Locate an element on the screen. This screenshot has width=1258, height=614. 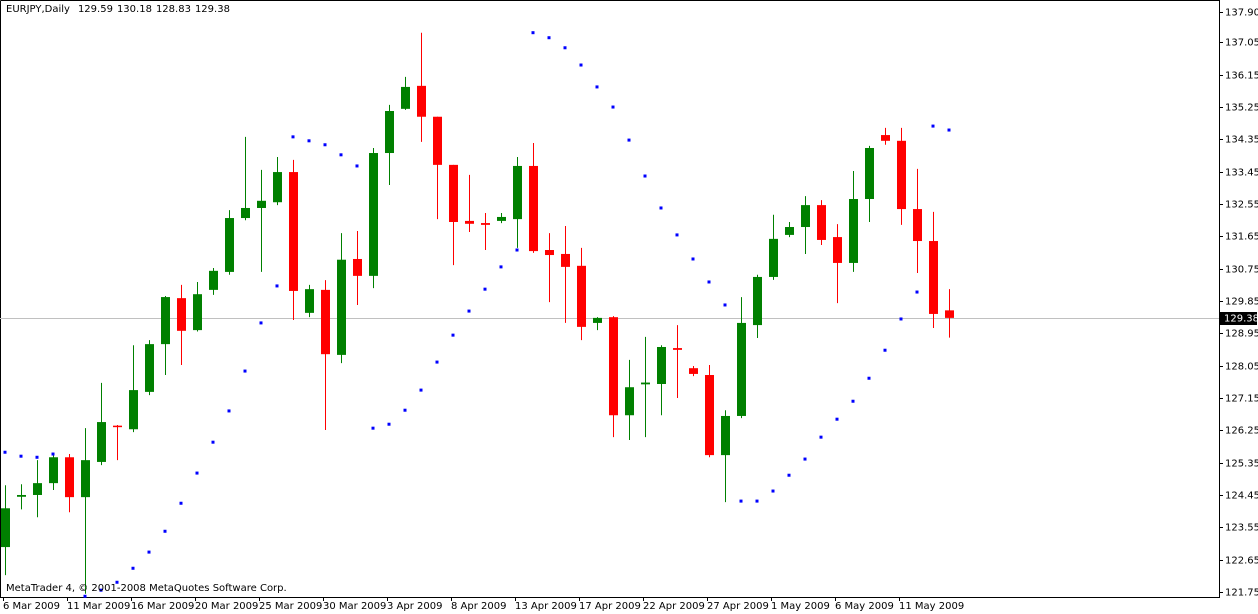
y-tick-label: 136.15 is located at coordinates (1241, 76).